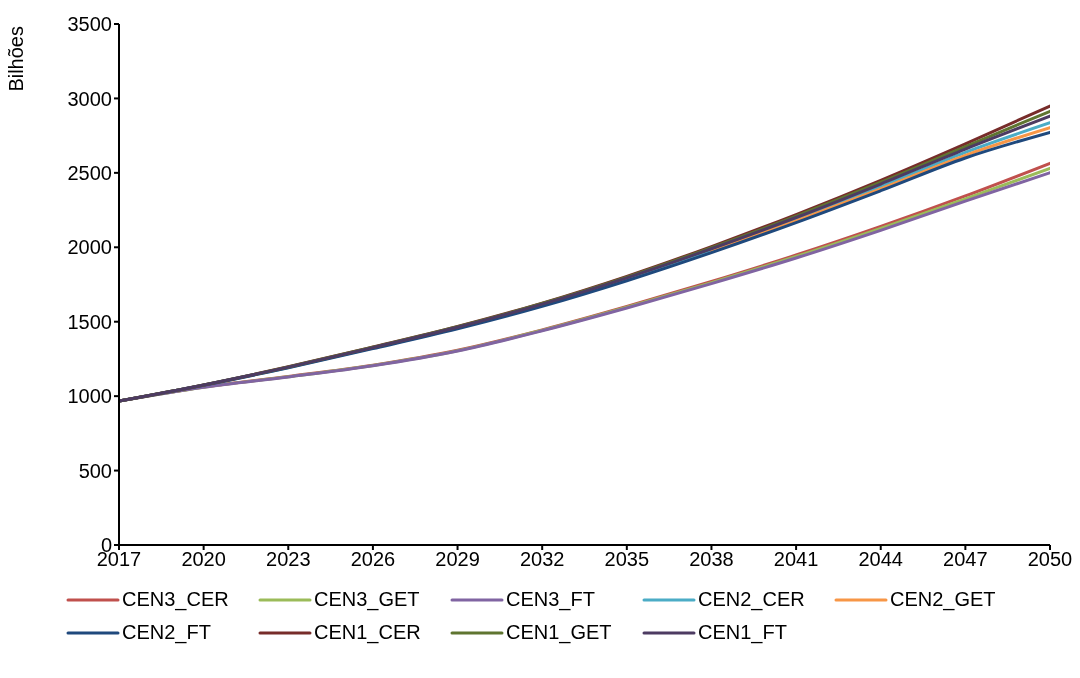 This screenshot has height=678, width=1080. I want to click on legend-label: CEN1_CER, so click(367, 632).